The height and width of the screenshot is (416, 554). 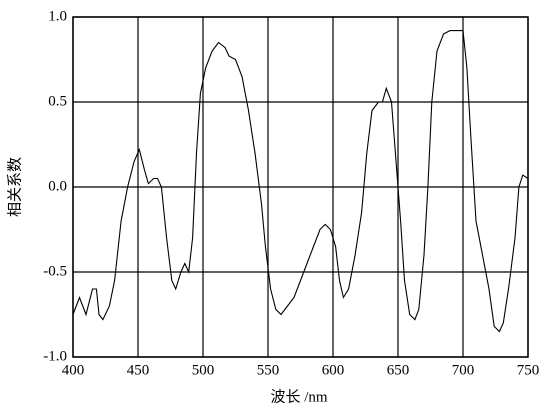 What do you see at coordinates (57, 16) in the screenshot?
I see `y-tick-label: 1.0` at bounding box center [57, 16].